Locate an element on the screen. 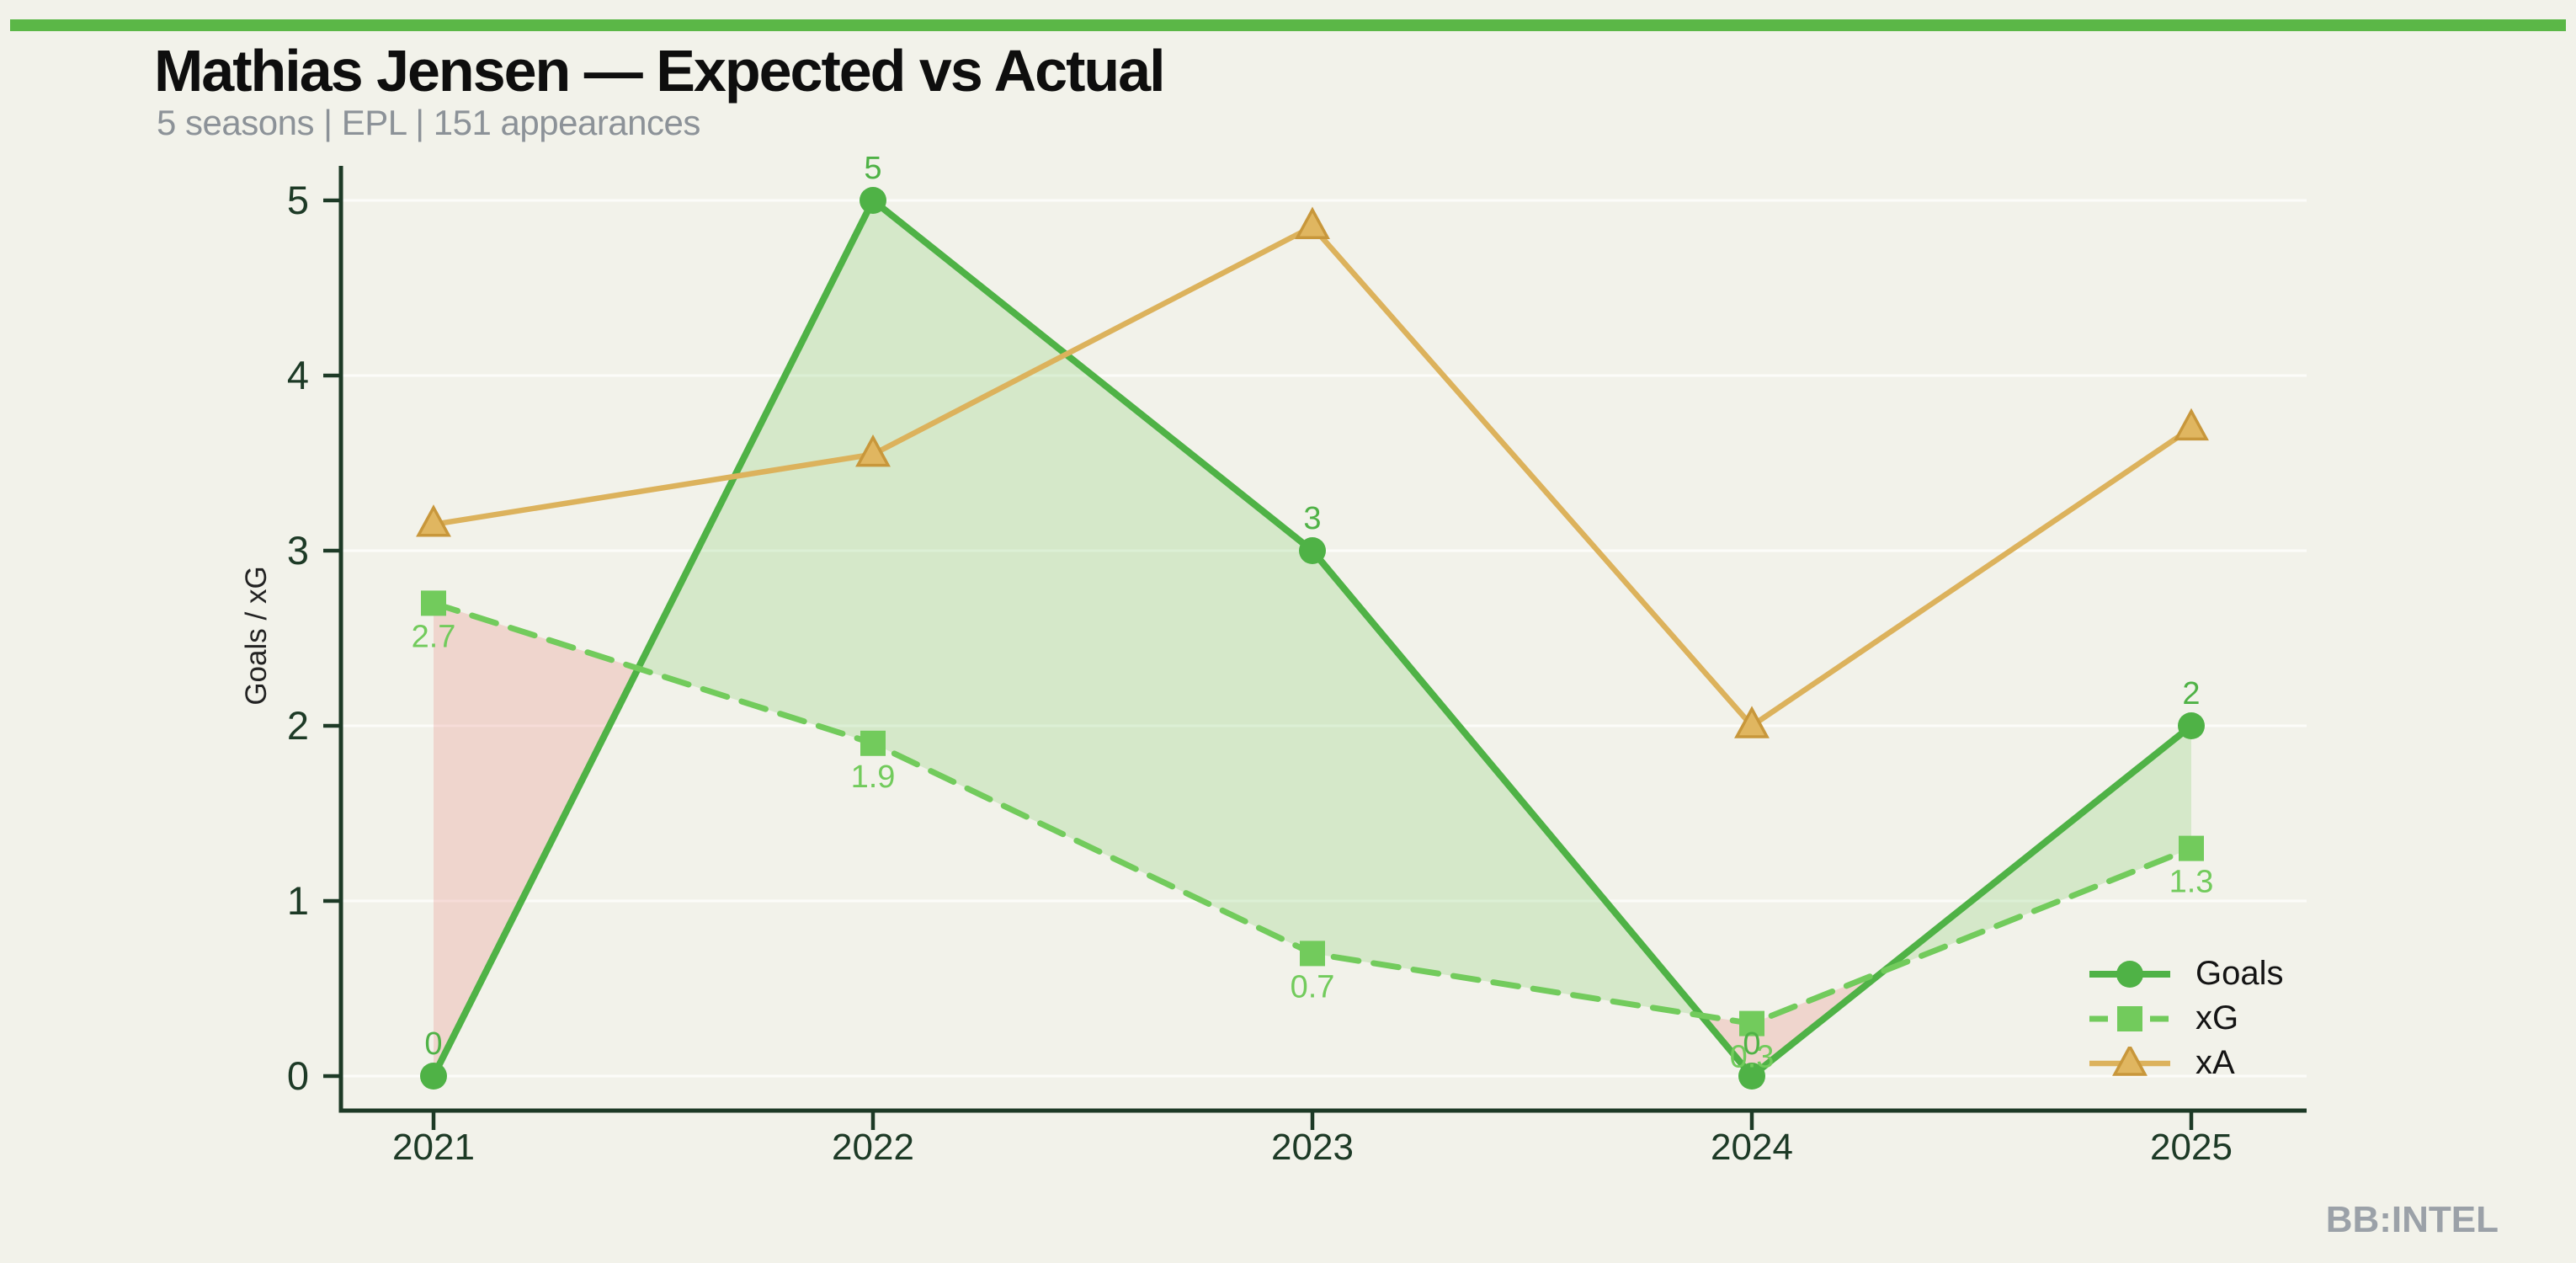  y-tick-label: 4 is located at coordinates (298, 375).